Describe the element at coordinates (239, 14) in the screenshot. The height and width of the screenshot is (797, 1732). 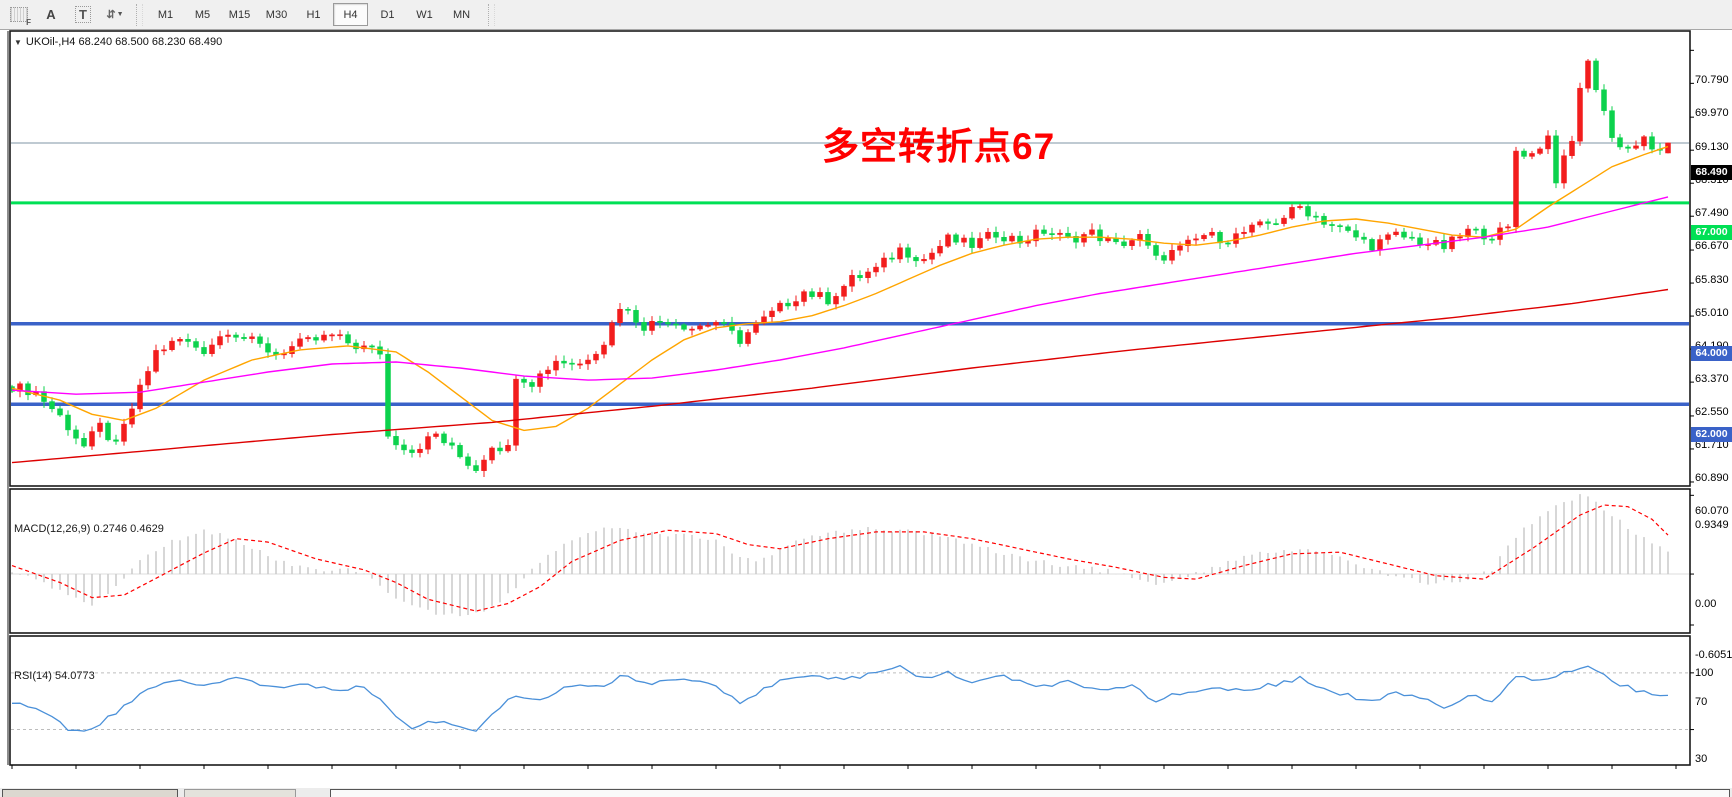
I see `timeframe-button-m15: M15` at that location.